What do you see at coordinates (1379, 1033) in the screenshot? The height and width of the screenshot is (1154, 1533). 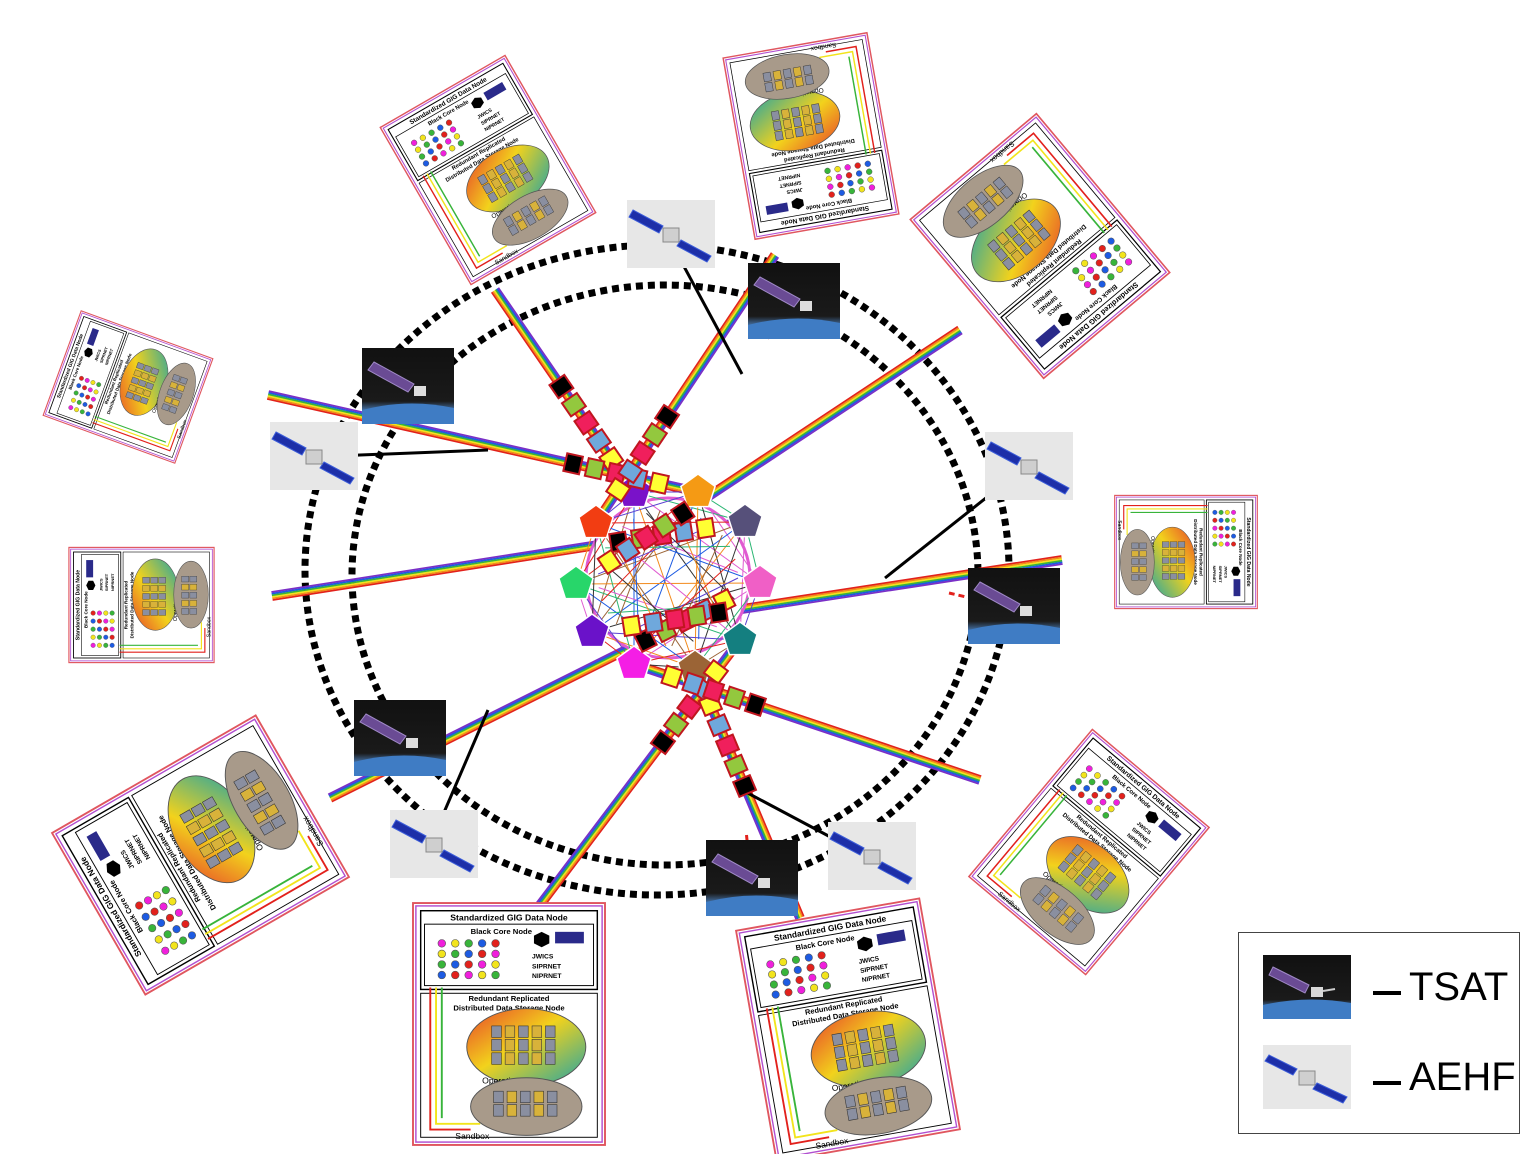 I see `legend: TSAT AEHF` at bounding box center [1379, 1033].